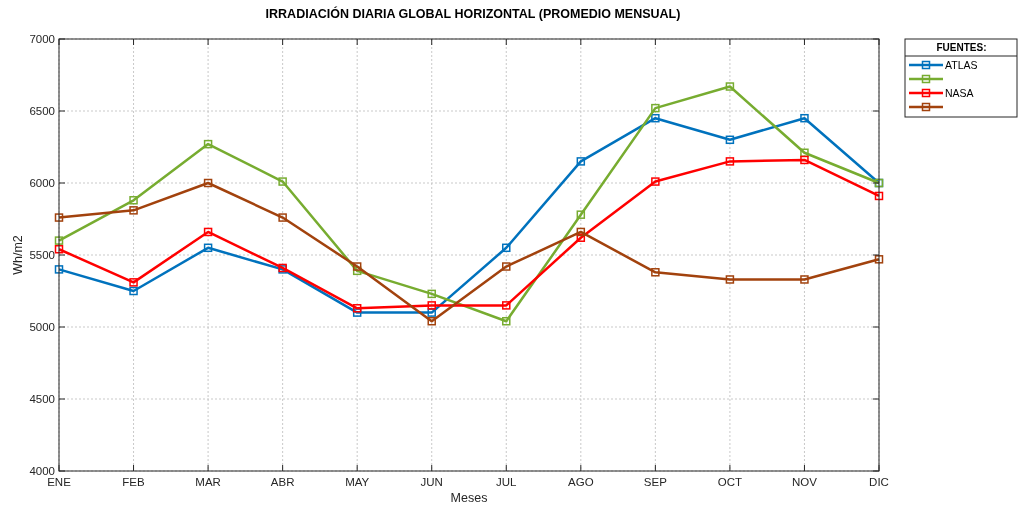  I want to click on x-tick-label: JUN, so click(431, 482).